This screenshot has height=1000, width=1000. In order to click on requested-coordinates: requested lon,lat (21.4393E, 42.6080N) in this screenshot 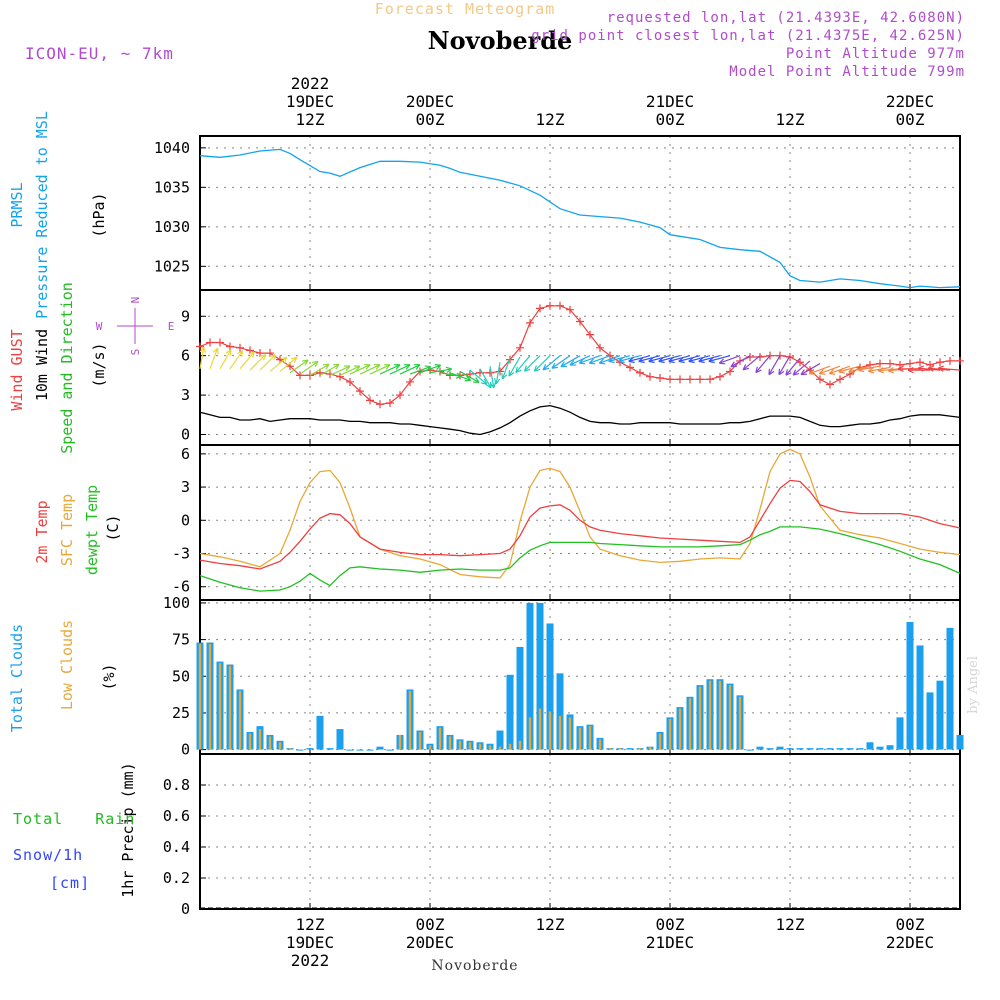, I will do `click(785, 18)`.